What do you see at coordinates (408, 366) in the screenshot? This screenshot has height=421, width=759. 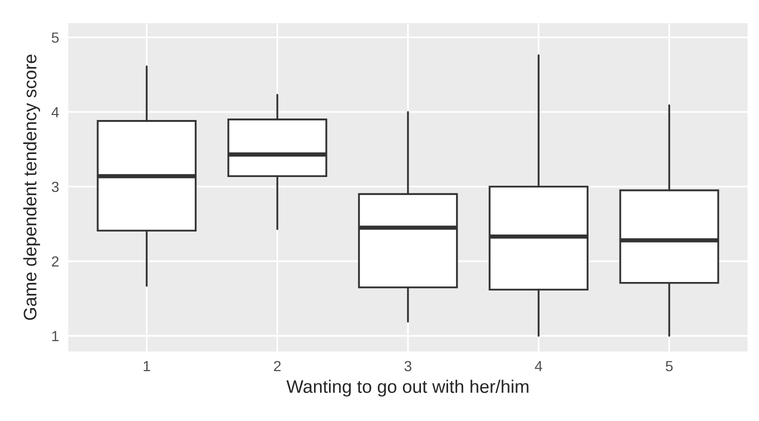 I see `x-tick-label: 3` at bounding box center [408, 366].